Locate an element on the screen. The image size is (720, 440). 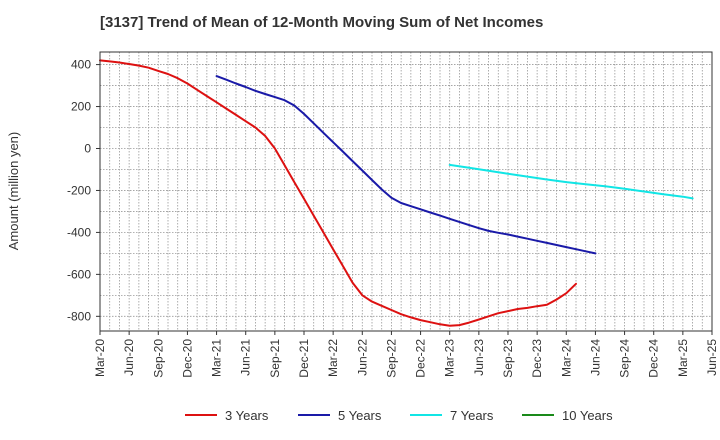
y-tick-label: -400 is located at coordinates (79, 232).